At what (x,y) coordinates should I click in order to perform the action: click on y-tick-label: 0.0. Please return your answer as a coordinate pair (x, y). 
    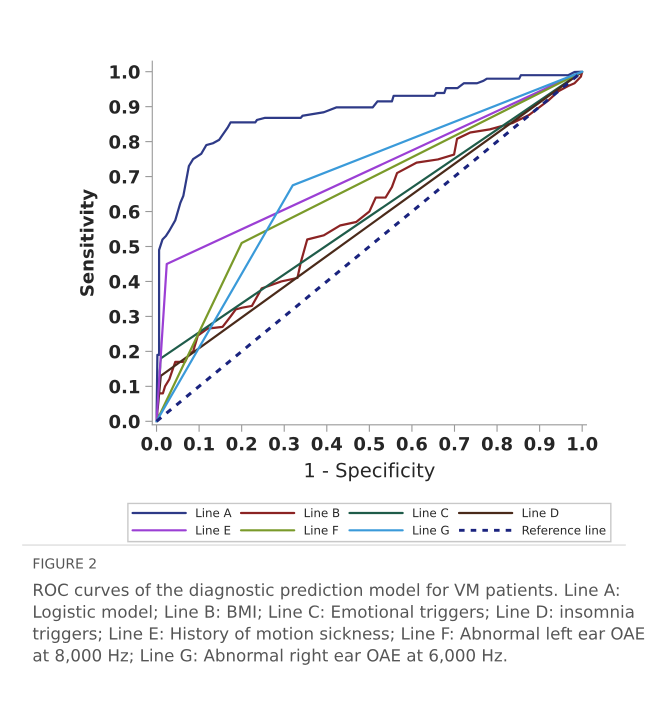
    Looking at the image, I should click on (124, 421).